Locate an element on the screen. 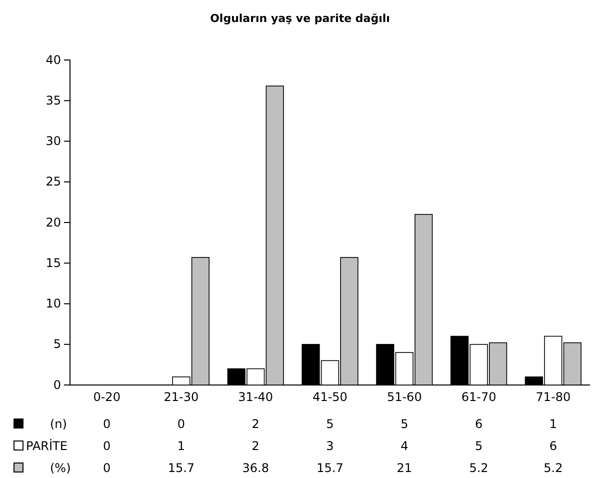  legend-label: PARİTE is located at coordinates (47, 446).